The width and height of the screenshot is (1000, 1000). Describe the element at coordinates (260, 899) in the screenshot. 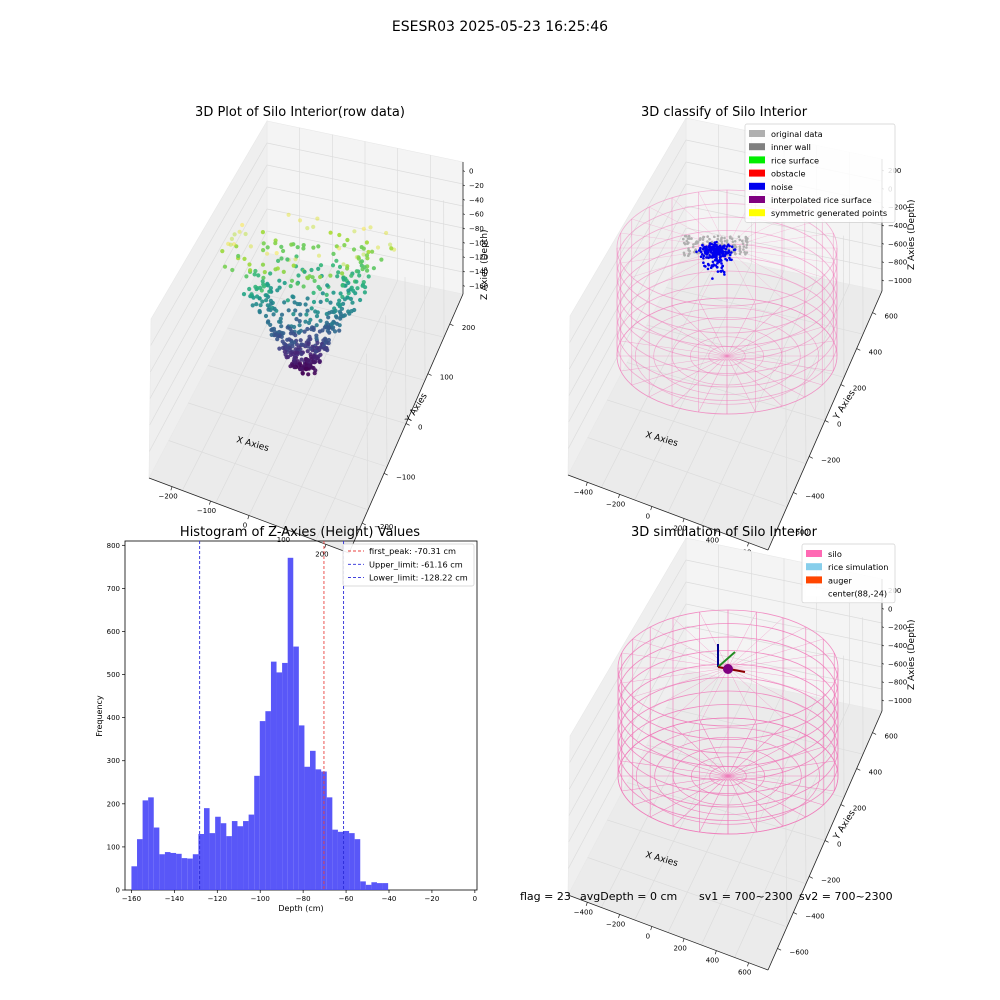

I see `x-tick-label: −100` at that location.